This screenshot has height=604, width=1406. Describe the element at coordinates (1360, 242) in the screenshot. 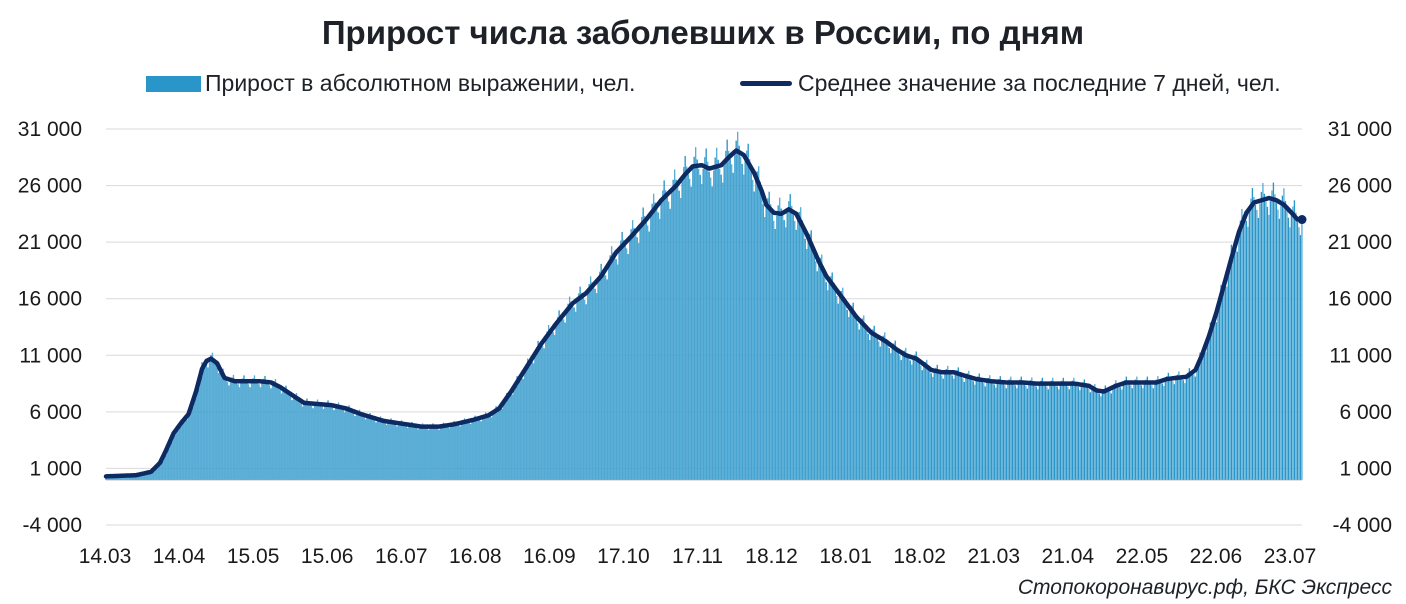

I see `y-tick-label-right: 21 000` at that location.